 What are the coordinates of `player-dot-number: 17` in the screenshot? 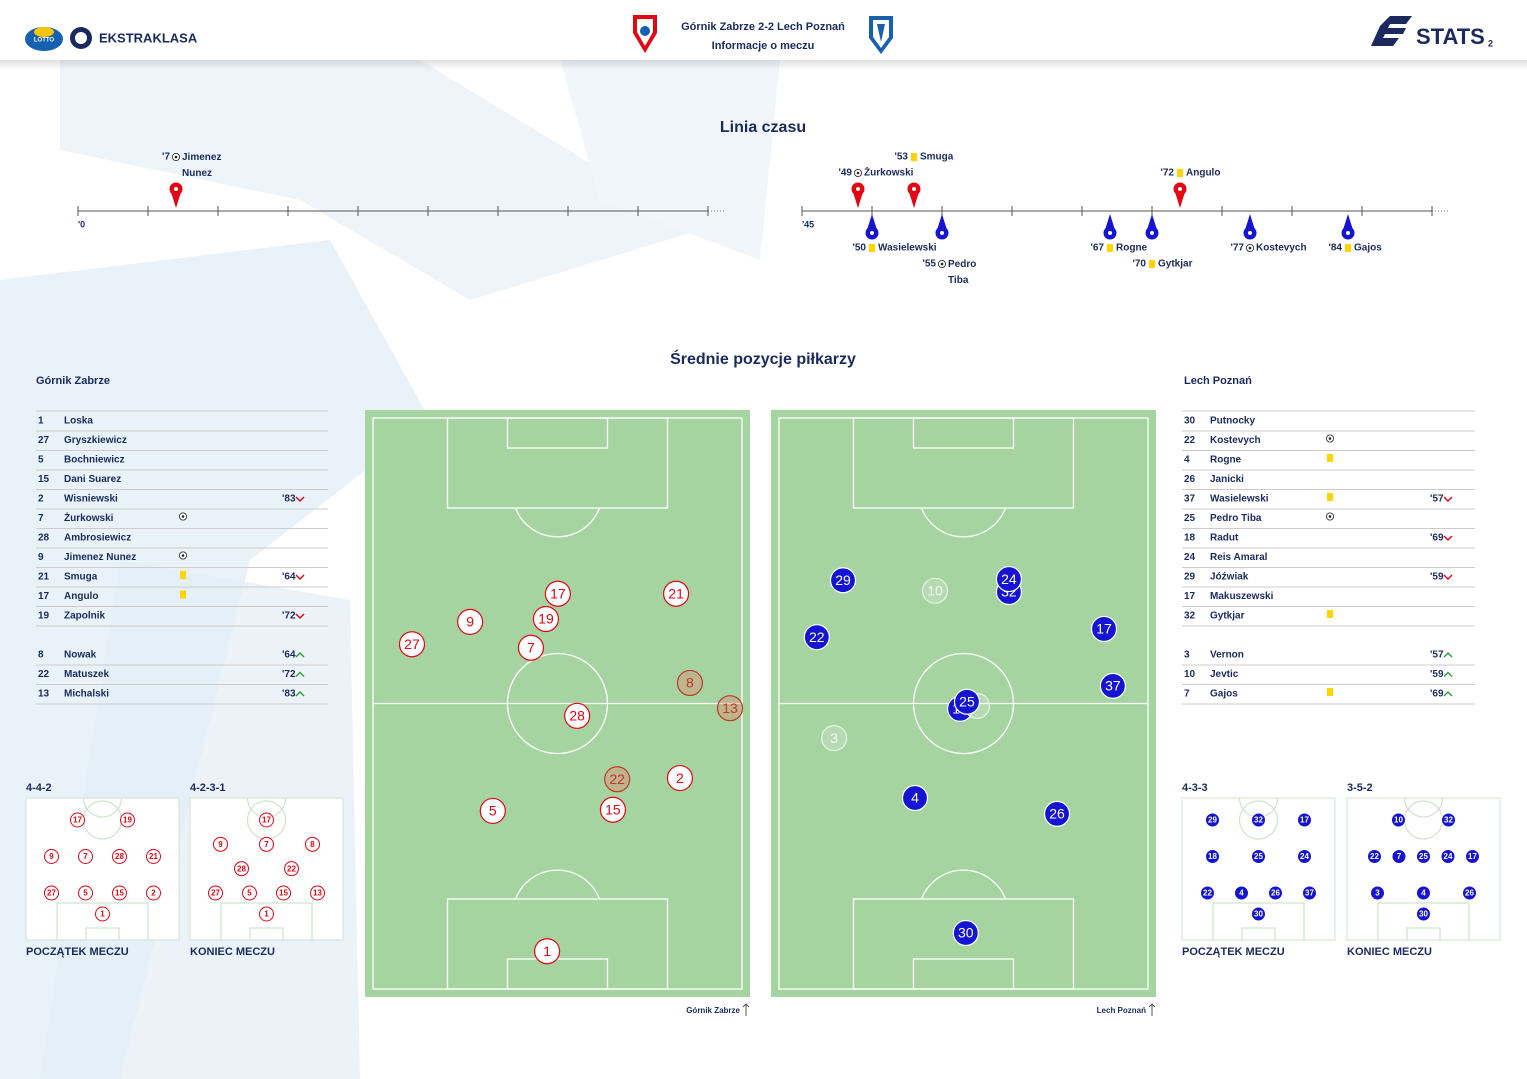 It's located at (558, 593).